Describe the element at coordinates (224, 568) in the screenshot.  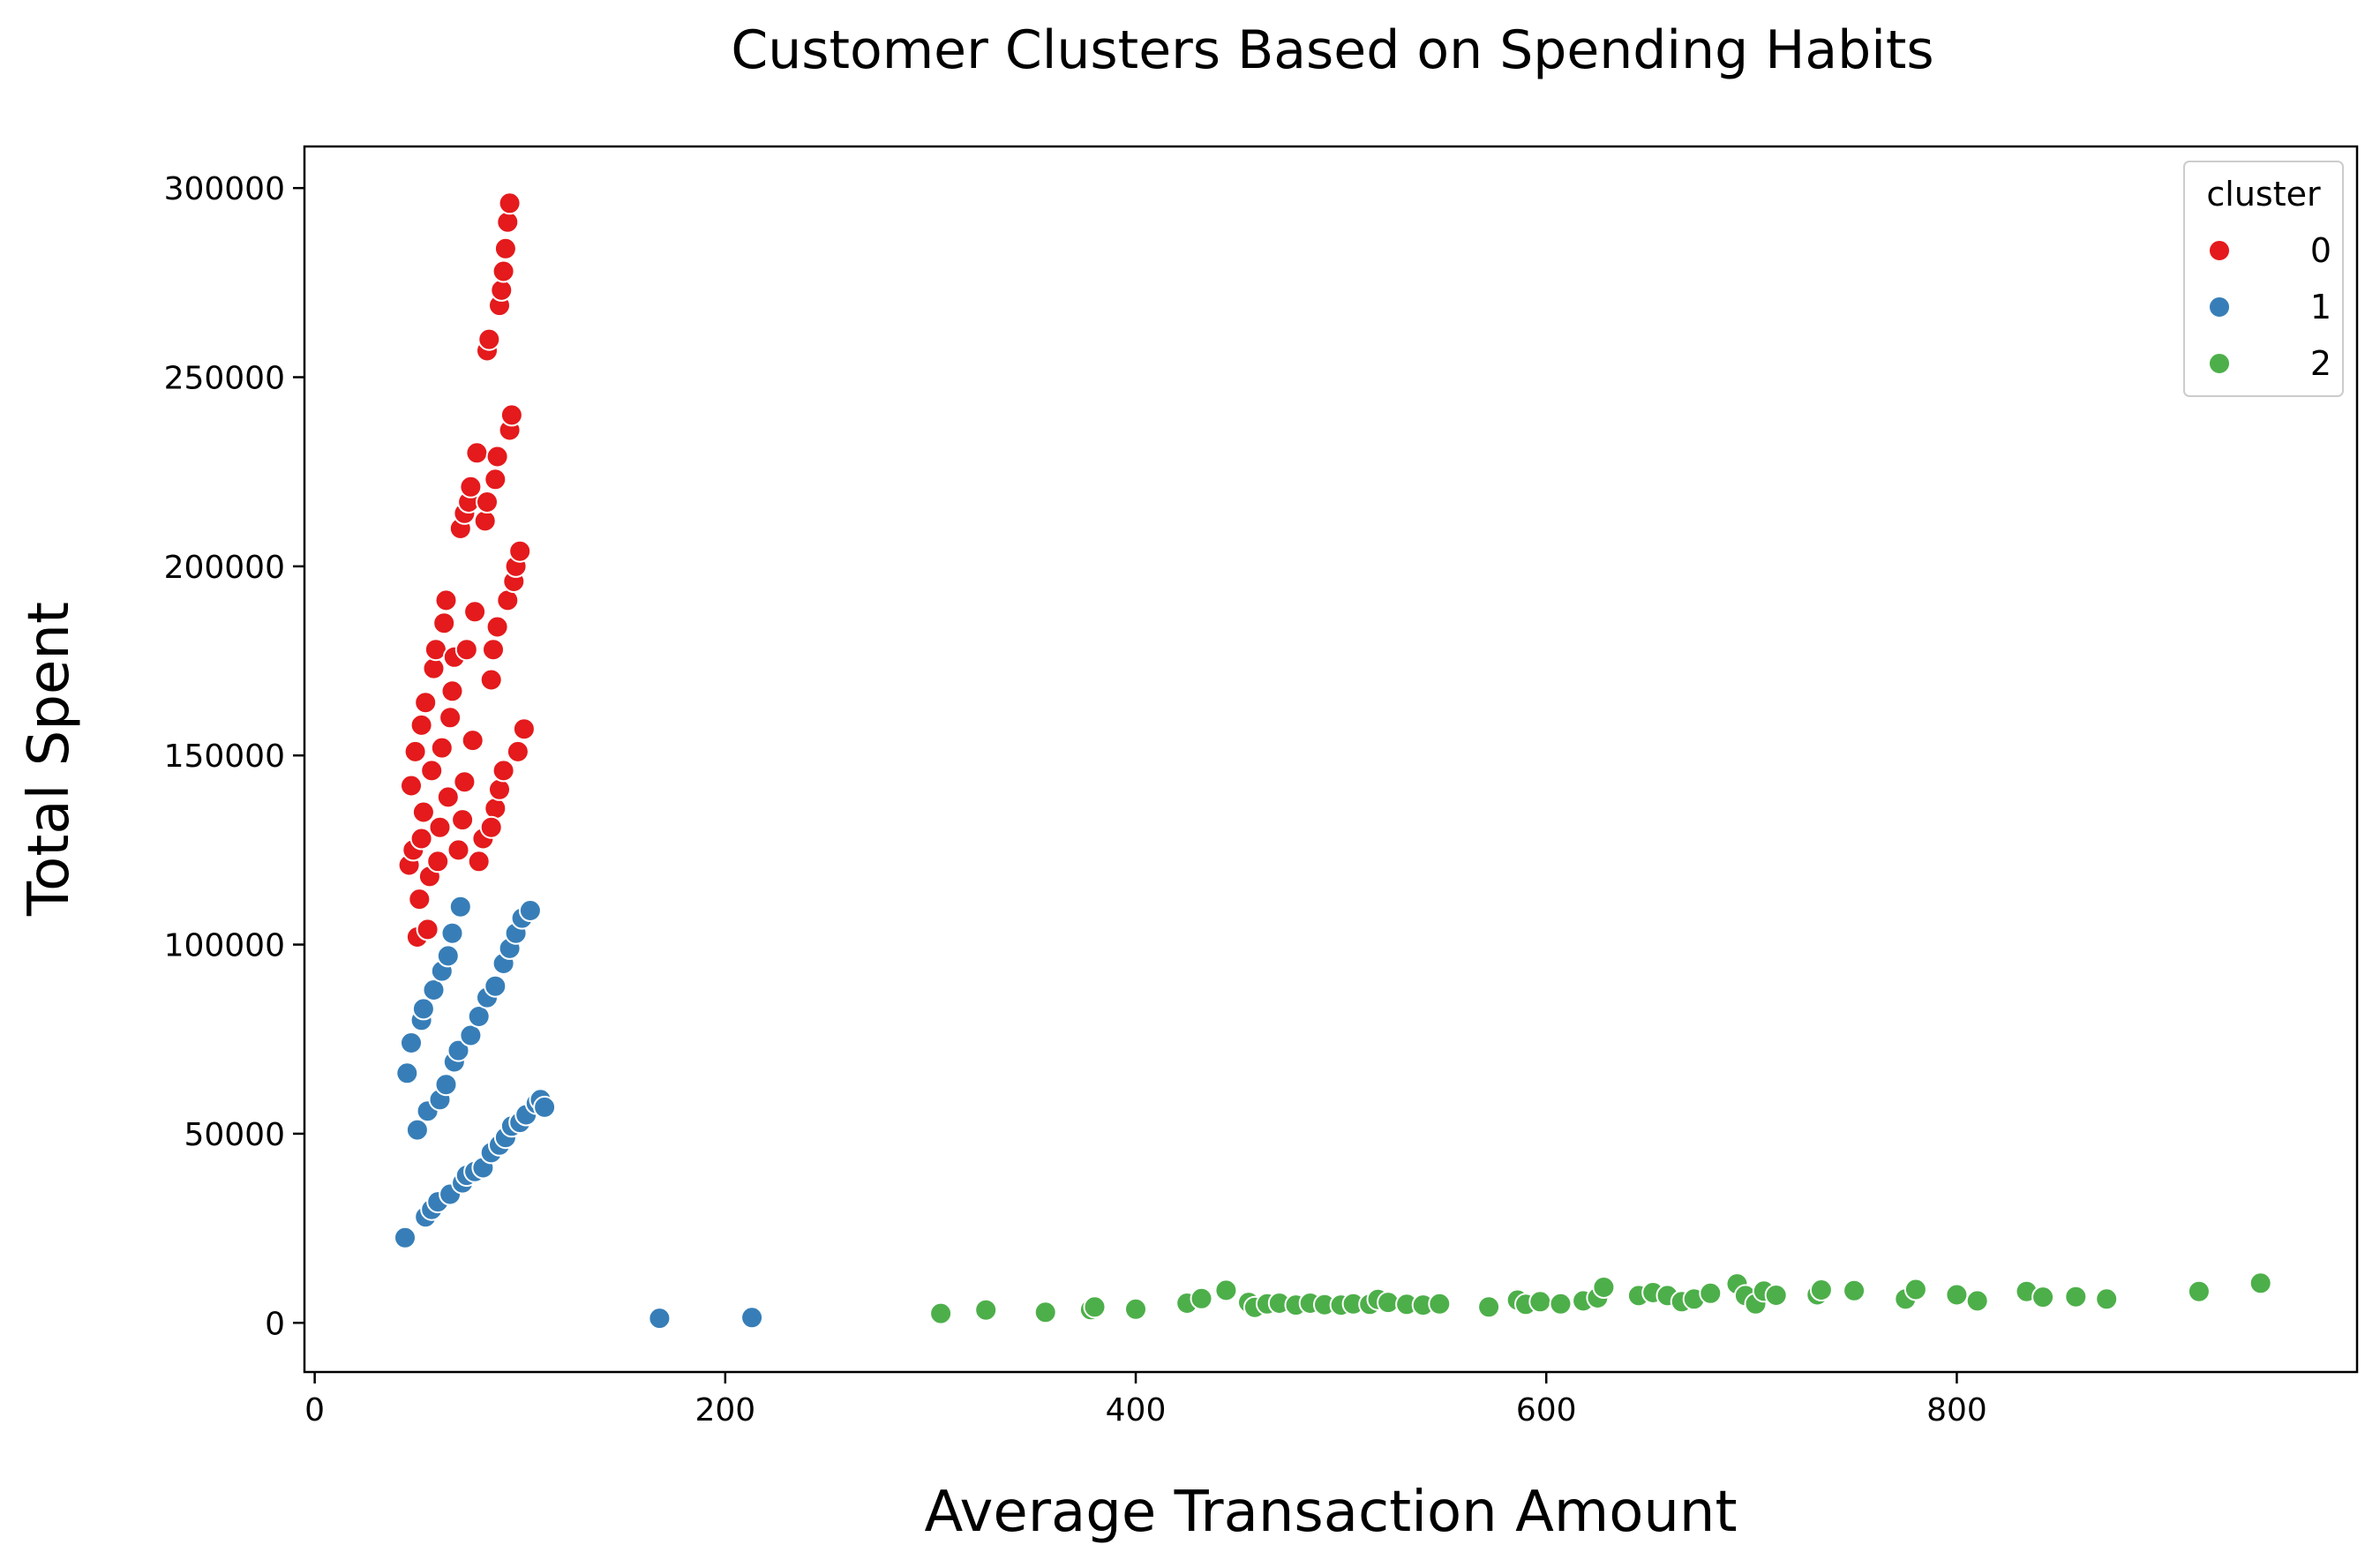
I see `y-tick-label: 200000` at that location.